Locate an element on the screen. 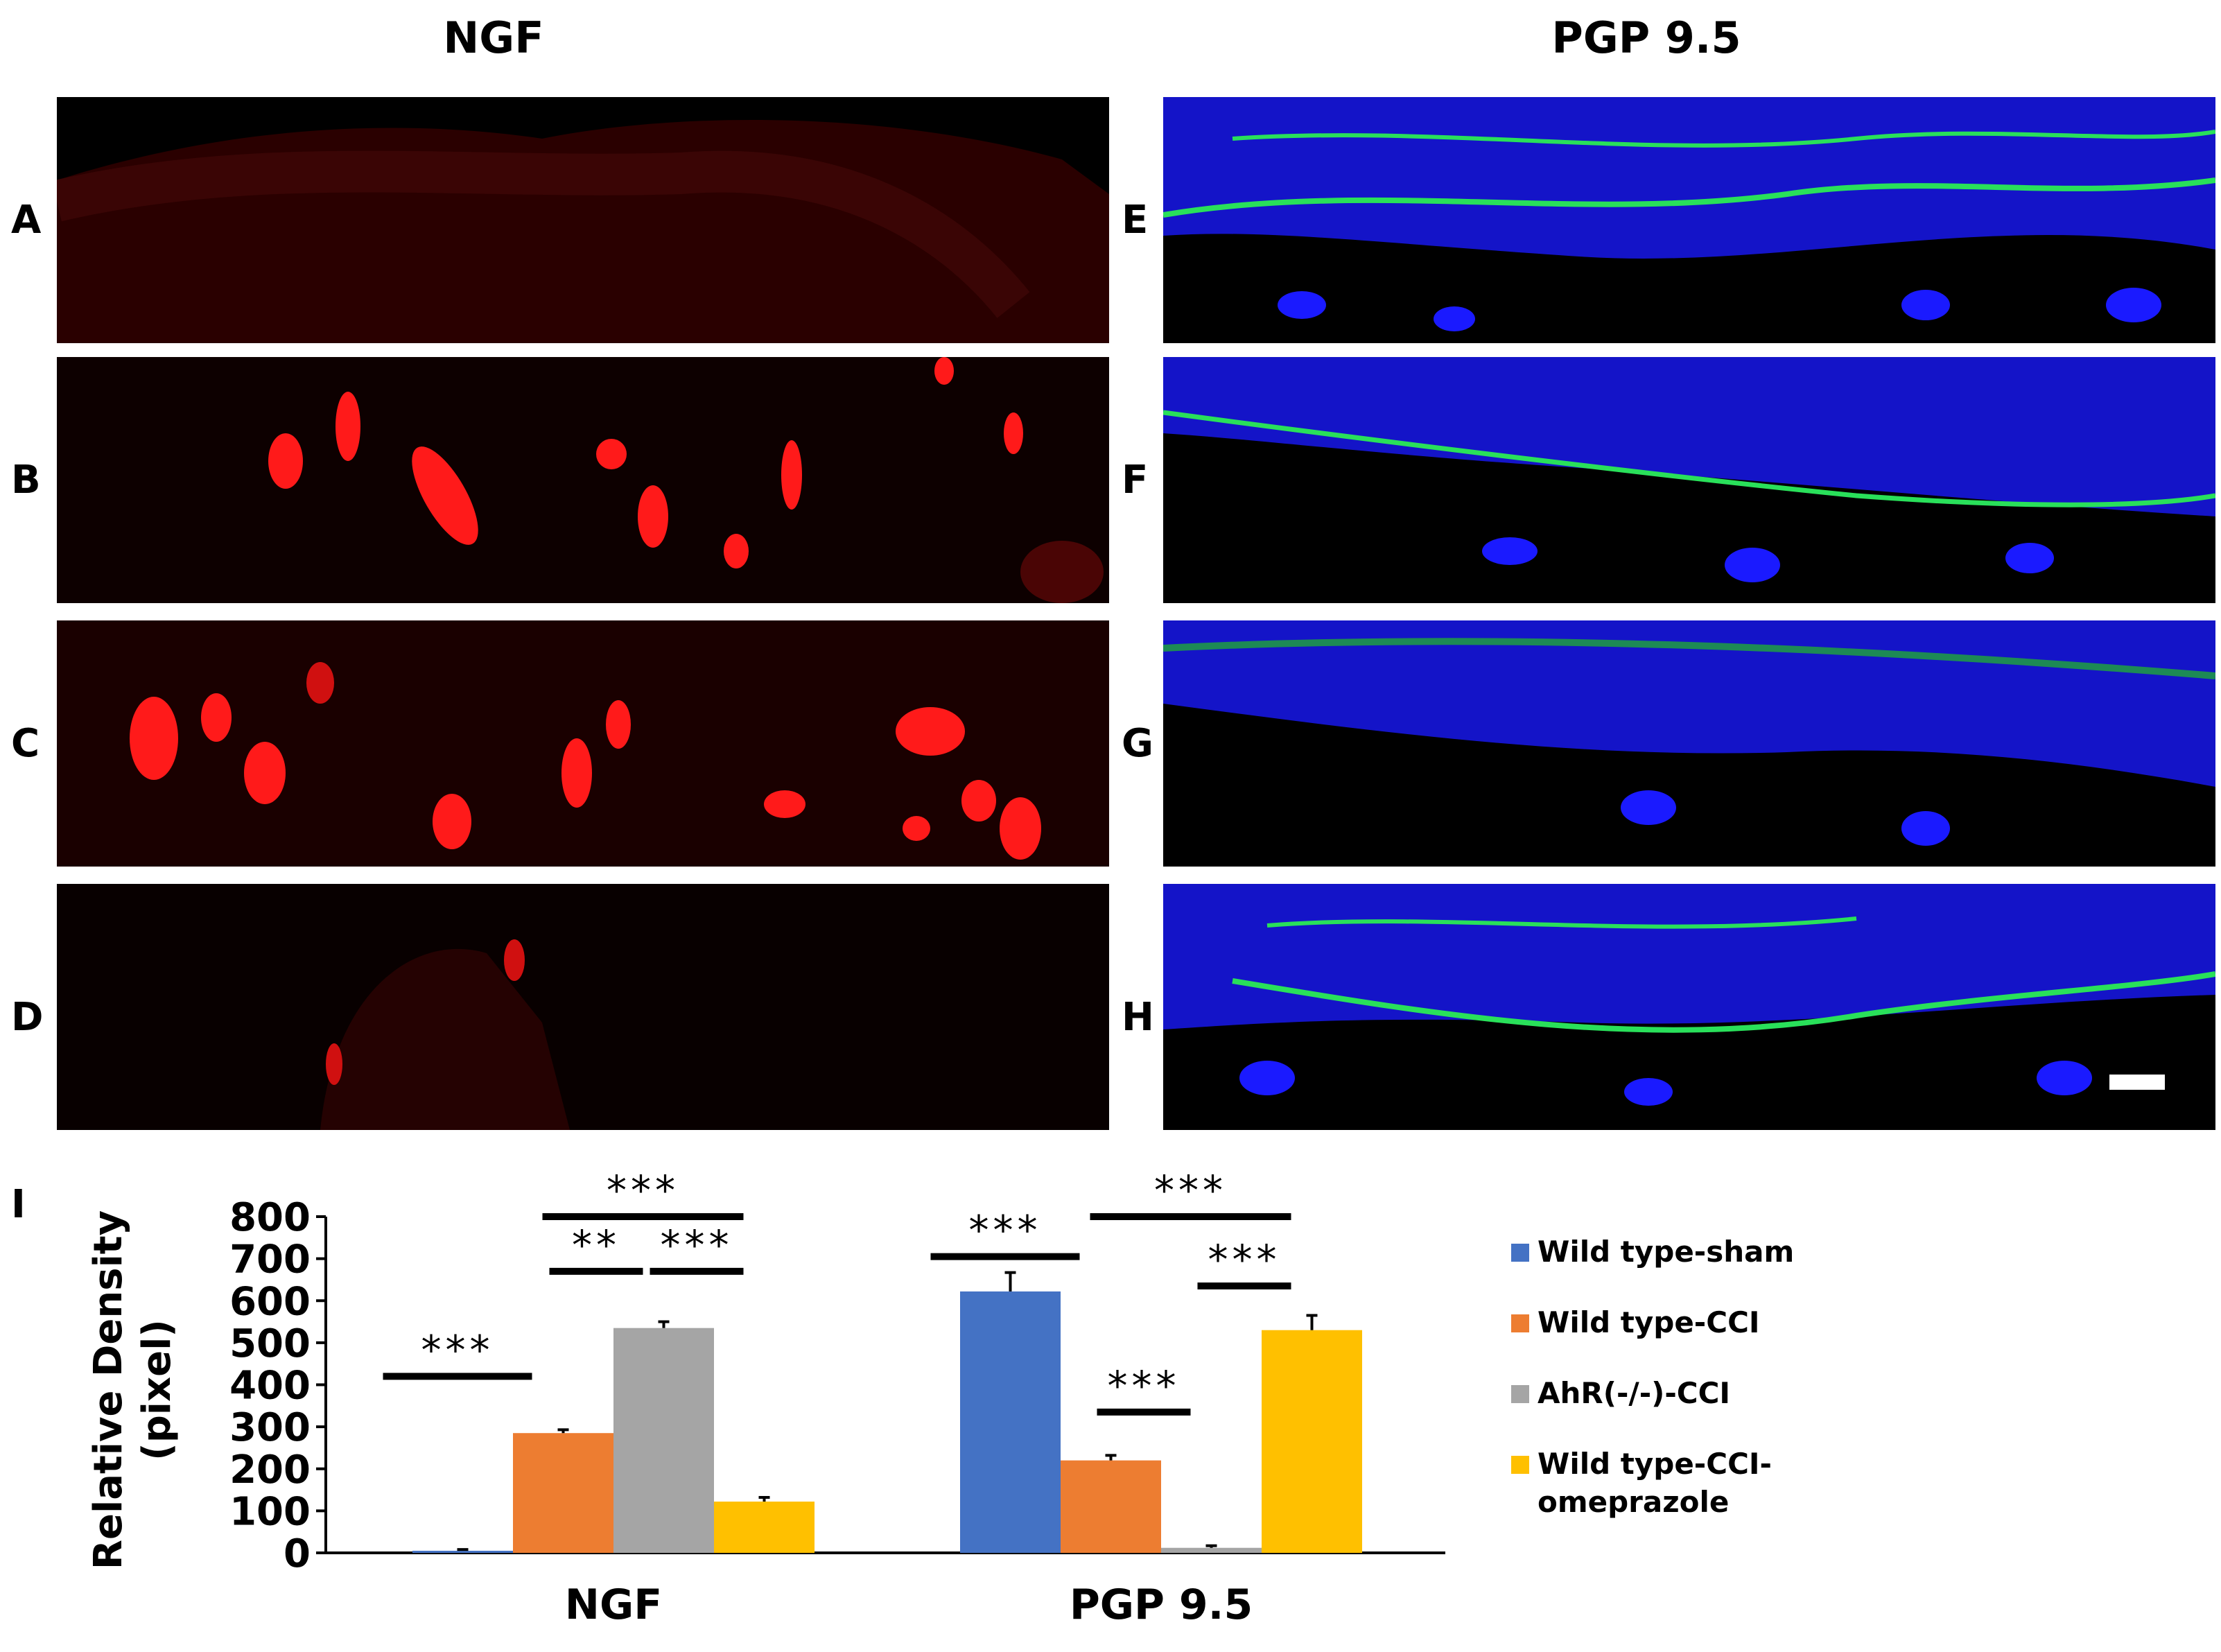  ngf-micrograph-d is located at coordinates (583, 1007).